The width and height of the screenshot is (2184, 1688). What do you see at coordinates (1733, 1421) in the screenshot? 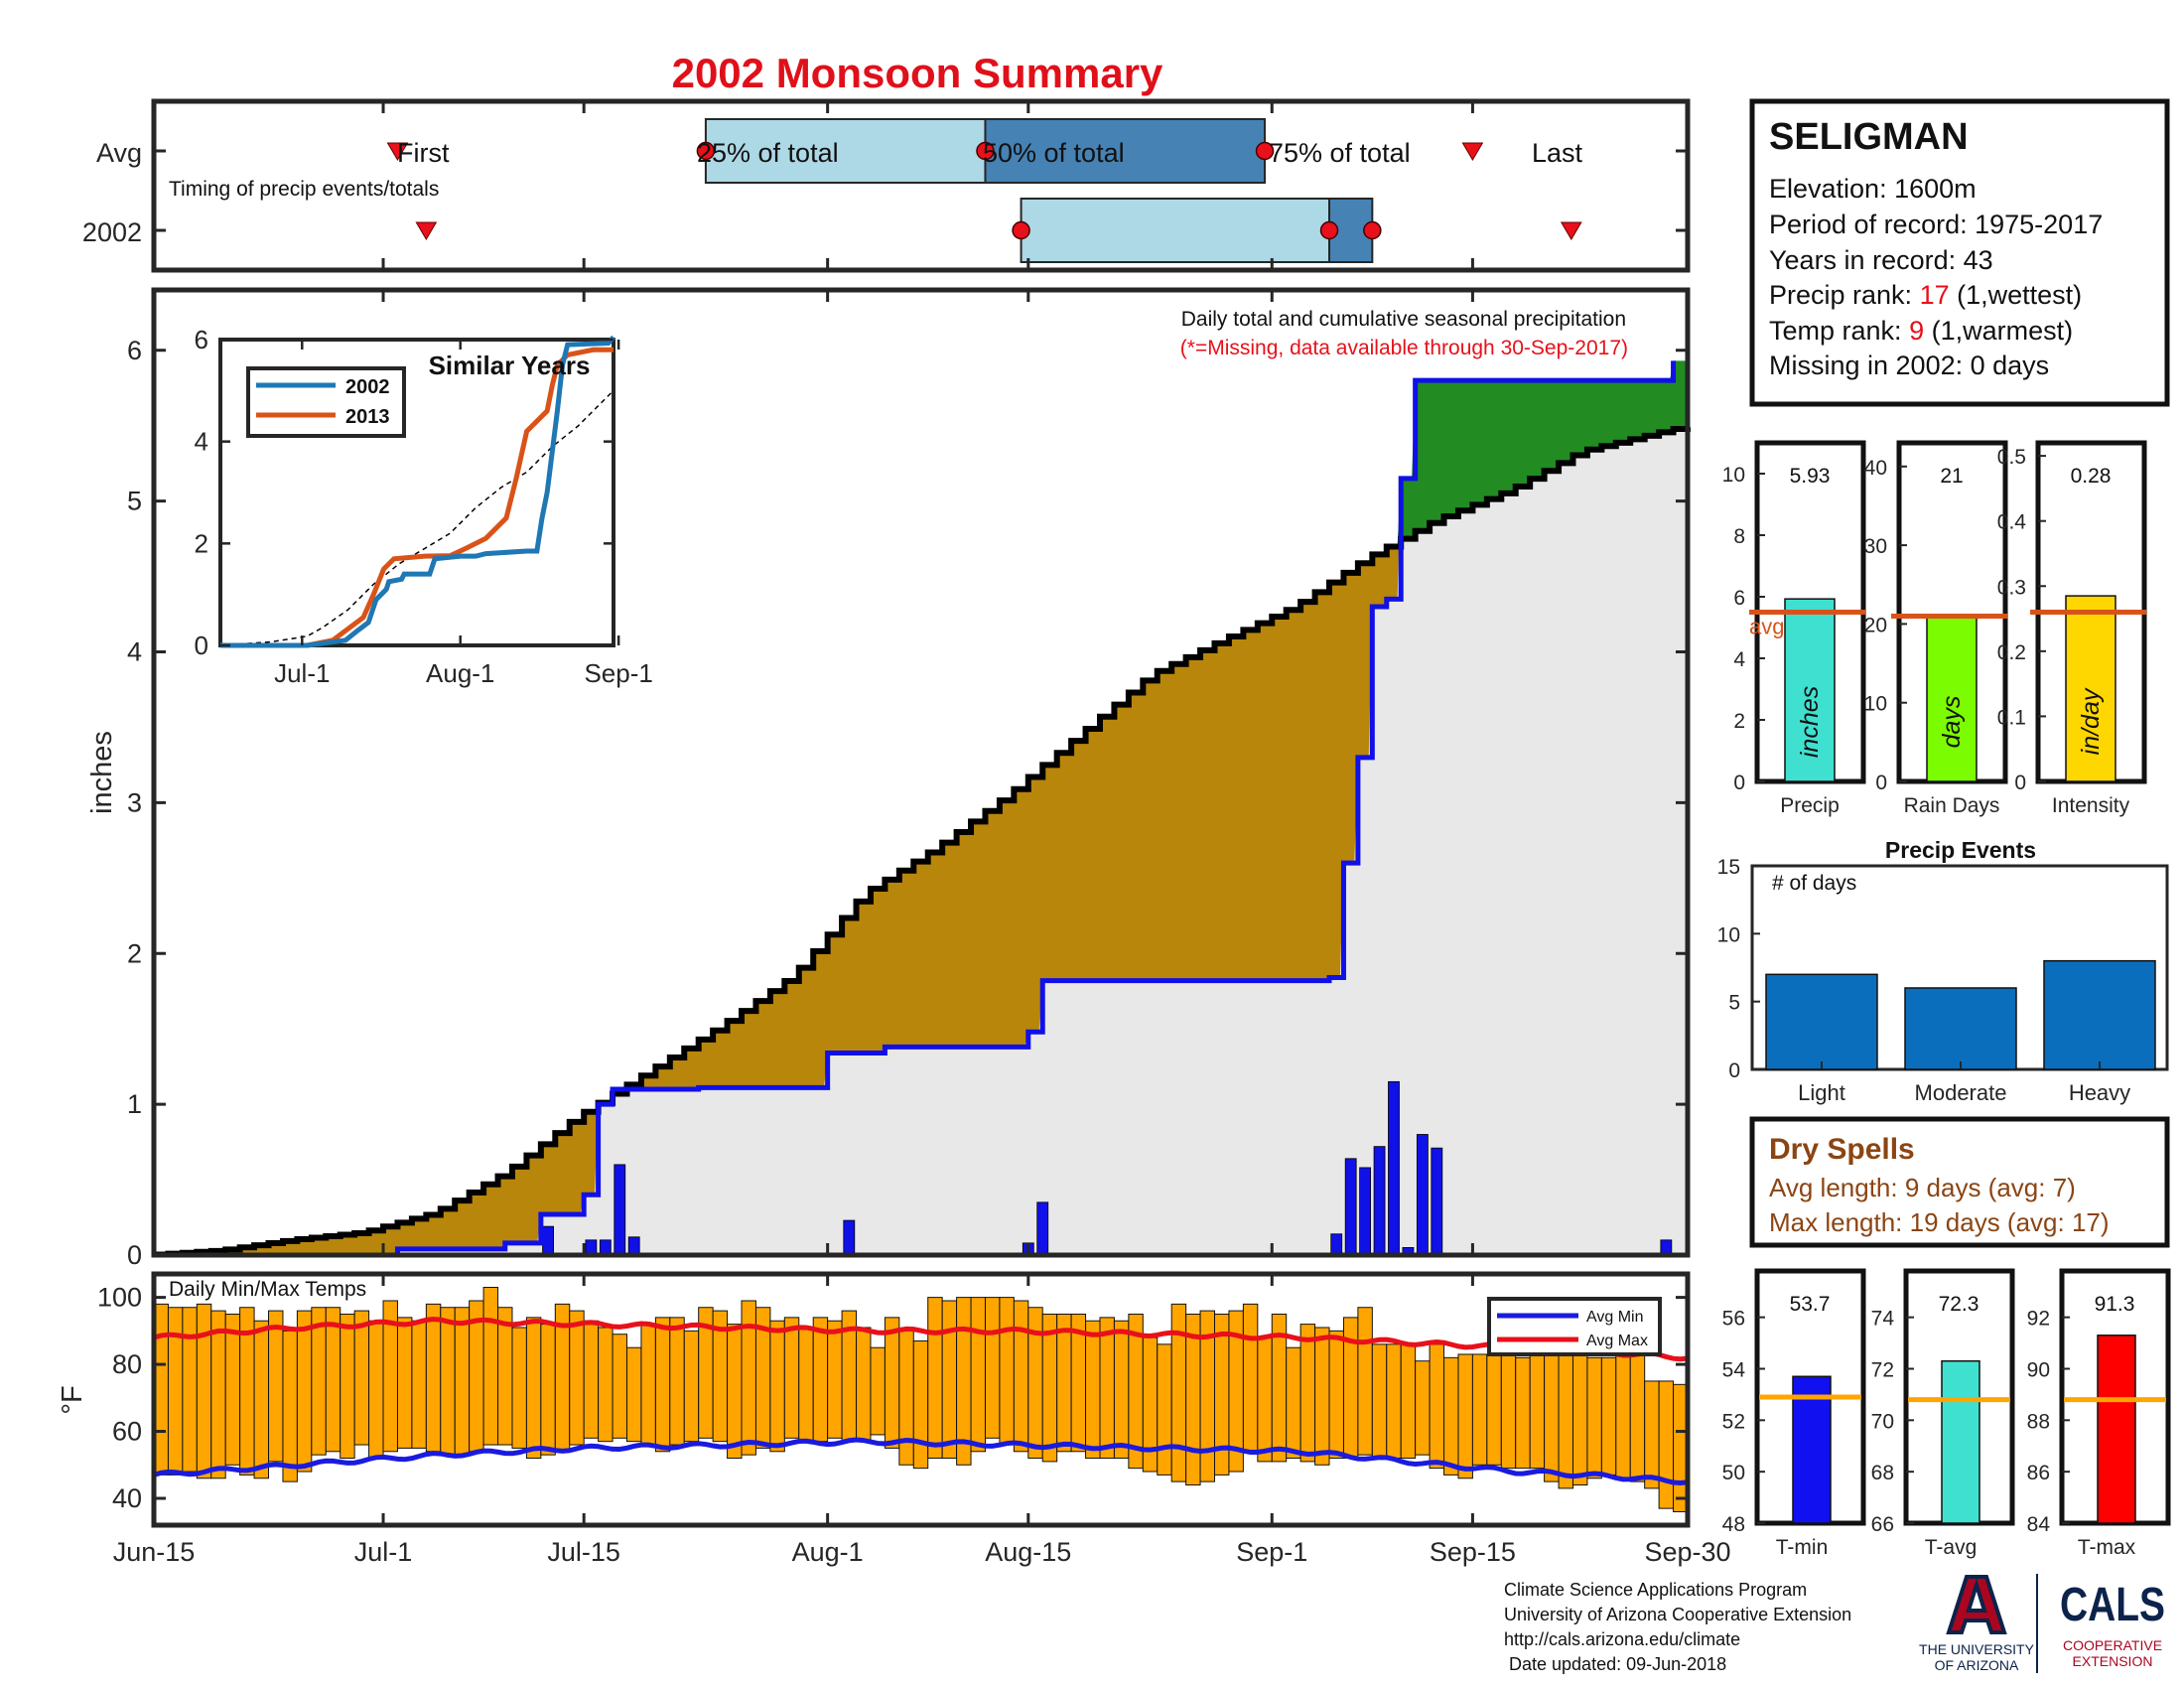
I see `temp-summary-ytick-label: 52` at bounding box center [1733, 1421].